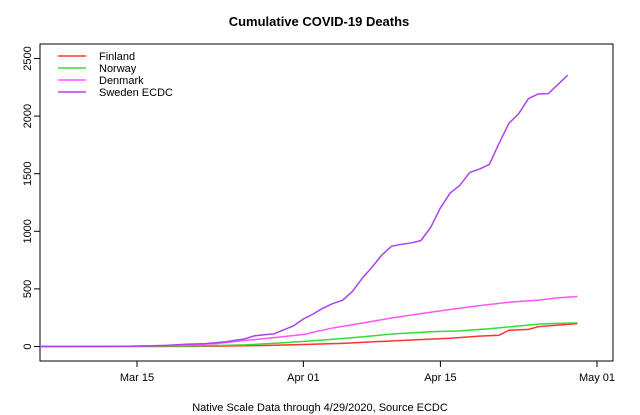  Describe the element at coordinates (28, 173) in the screenshot. I see `y-tick-label: 1500` at that location.